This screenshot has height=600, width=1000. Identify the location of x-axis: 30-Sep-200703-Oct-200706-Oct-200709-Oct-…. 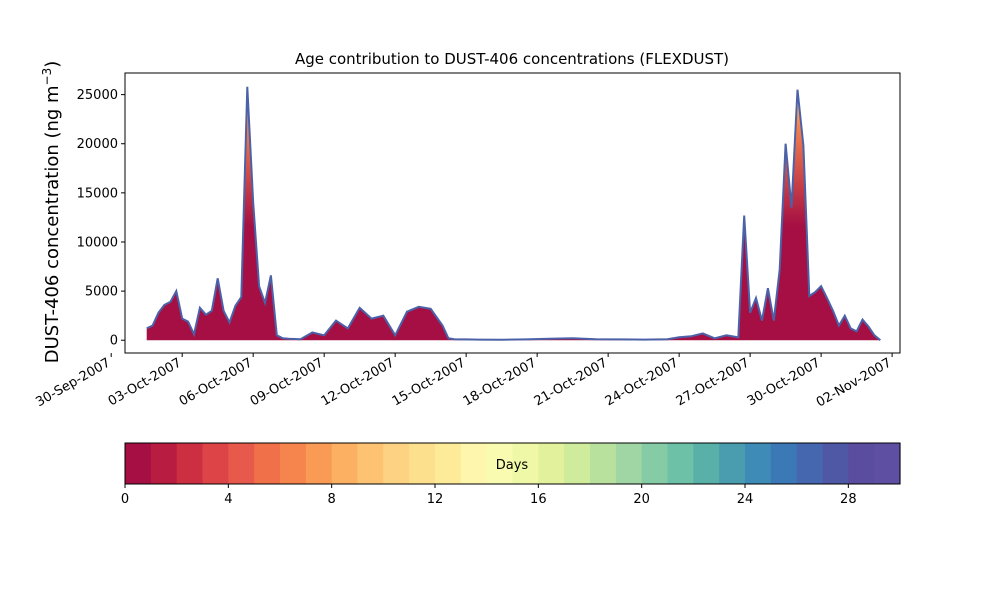
(463, 381).